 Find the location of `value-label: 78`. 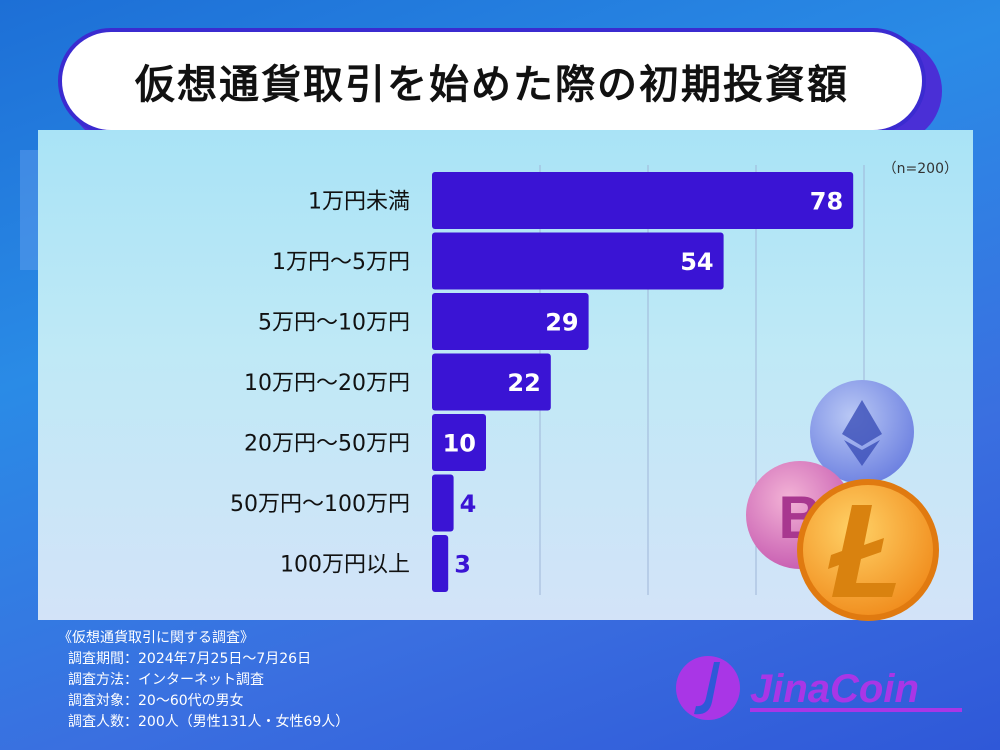

value-label: 78 is located at coordinates (826, 202).